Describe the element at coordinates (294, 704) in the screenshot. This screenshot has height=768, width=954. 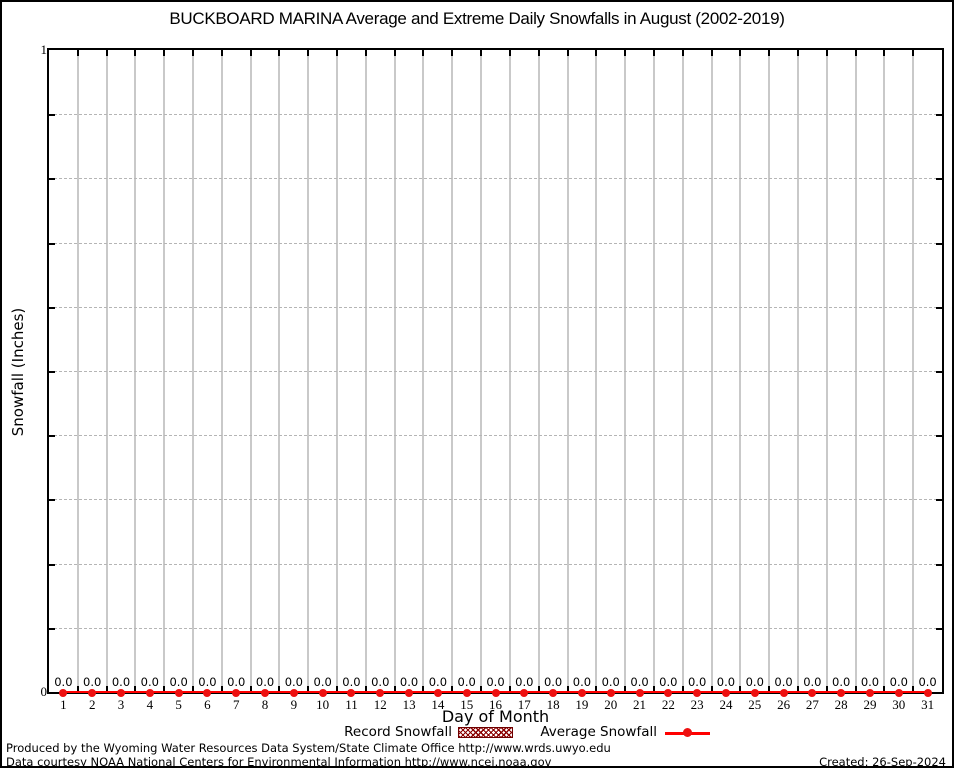
I see `x-tick-label: 9` at that location.